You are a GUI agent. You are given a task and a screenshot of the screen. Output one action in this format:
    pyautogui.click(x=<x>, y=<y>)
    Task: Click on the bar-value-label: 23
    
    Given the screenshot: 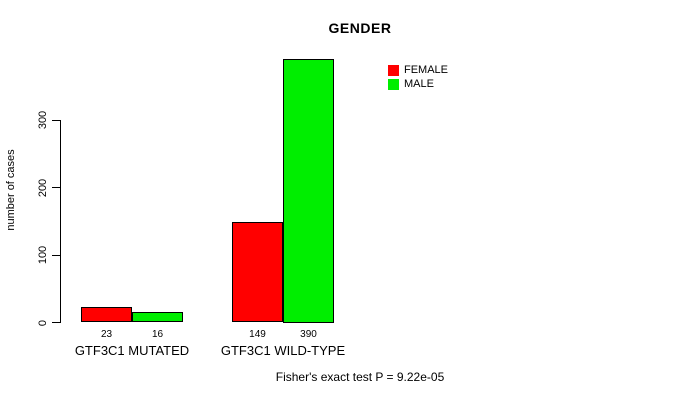 What is the action you would take?
    pyautogui.click(x=106, y=334)
    